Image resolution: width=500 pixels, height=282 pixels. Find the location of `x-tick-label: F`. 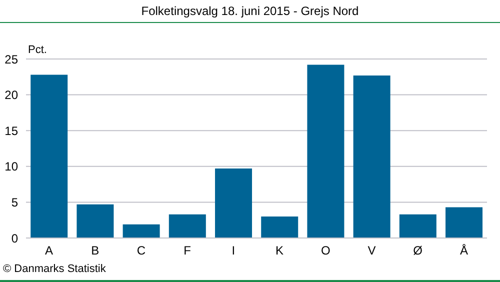

x-tick-label: F is located at coordinates (188, 251).